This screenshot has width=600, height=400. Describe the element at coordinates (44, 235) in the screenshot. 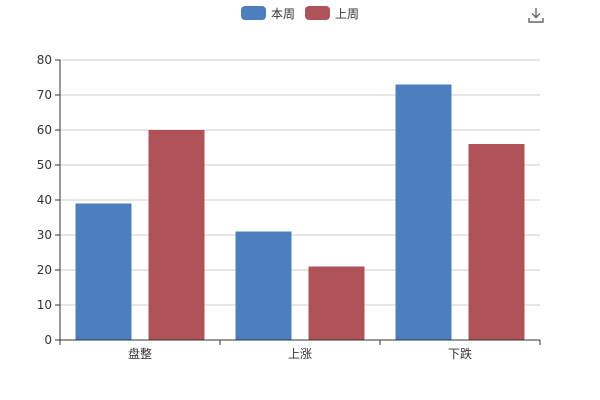

I see `y-tick-label-3: 30` at that location.